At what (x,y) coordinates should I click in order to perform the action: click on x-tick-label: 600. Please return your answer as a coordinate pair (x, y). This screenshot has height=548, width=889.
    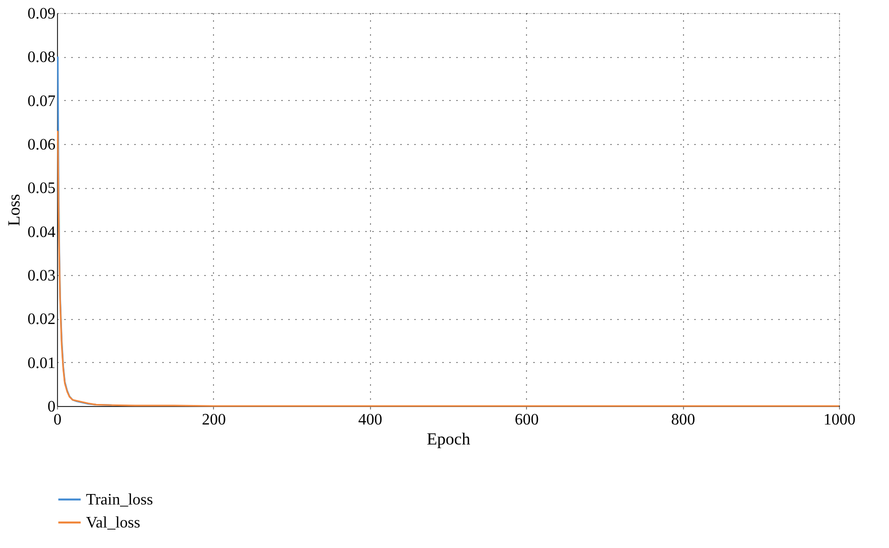
    Looking at the image, I should click on (526, 420).